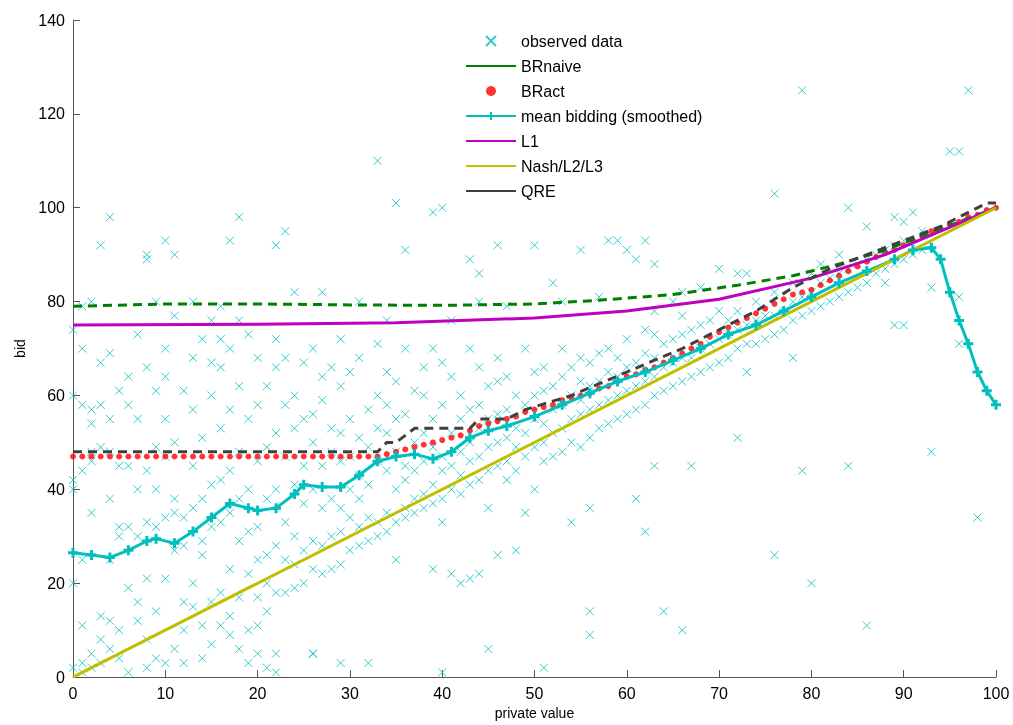 Image resolution: width=1013 pixels, height=725 pixels. Describe the element at coordinates (20, 348) in the screenshot. I see `y-axis-title: bid` at that location.